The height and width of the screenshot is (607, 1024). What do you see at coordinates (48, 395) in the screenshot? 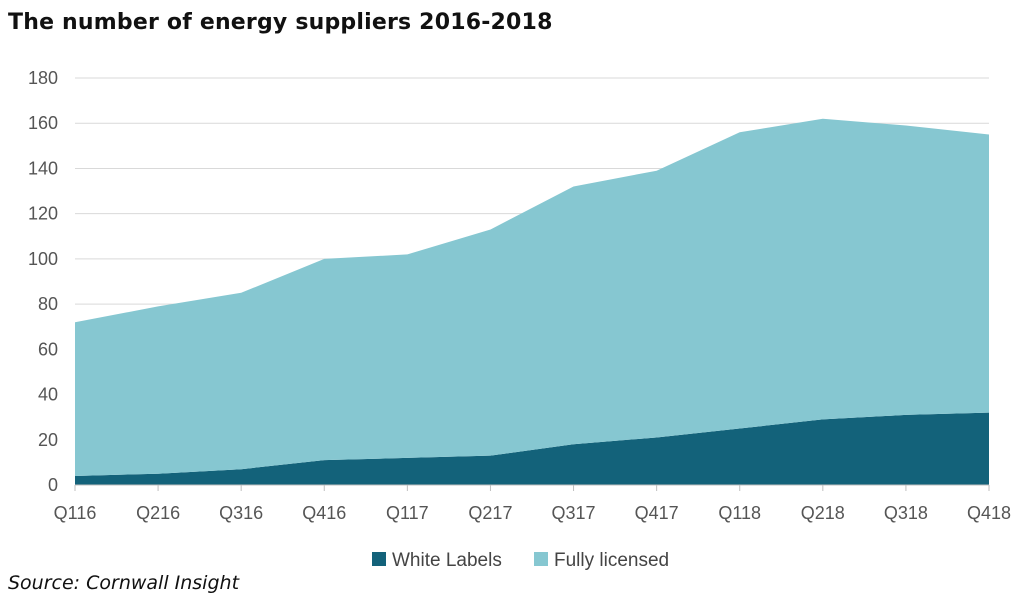
I see `y-tick-label: 40` at bounding box center [48, 395].